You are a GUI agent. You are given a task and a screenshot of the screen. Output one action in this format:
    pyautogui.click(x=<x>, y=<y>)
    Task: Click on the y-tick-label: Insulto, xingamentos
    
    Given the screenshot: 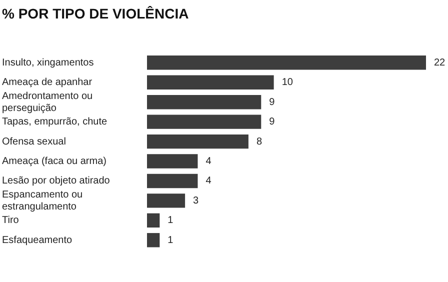 What is the action you would take?
    pyautogui.click(x=48, y=62)
    